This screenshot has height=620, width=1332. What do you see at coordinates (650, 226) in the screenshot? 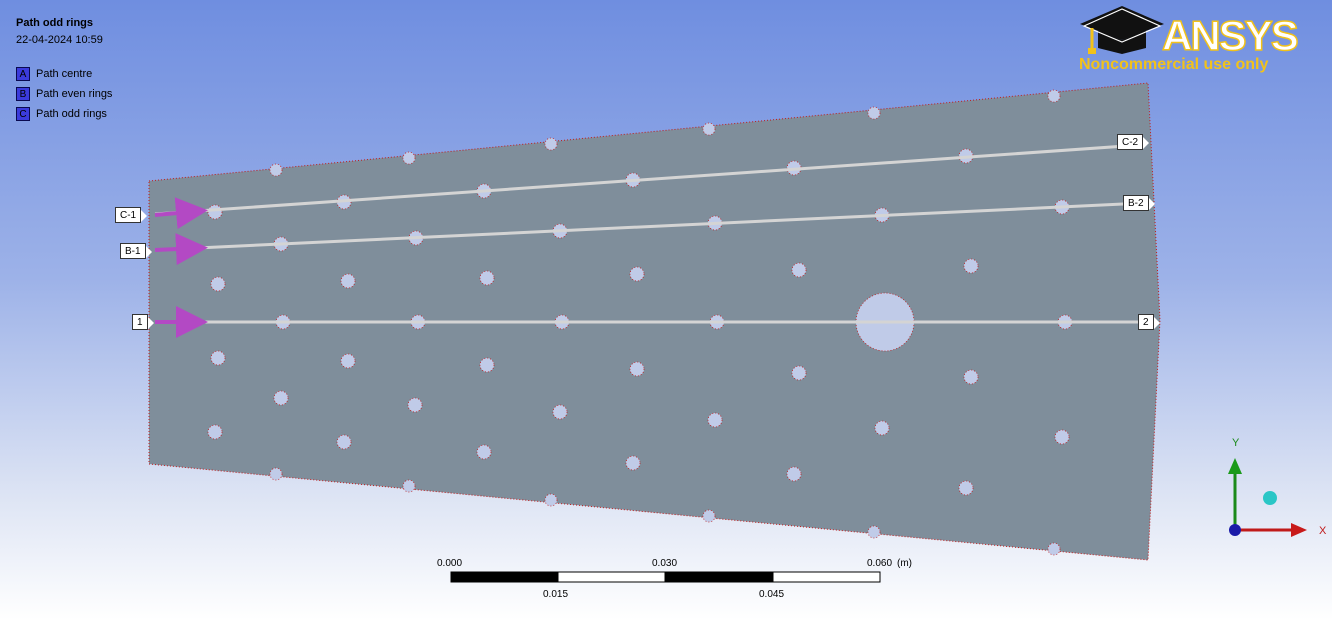
I see `path-line-even-rings` at bounding box center [650, 226].